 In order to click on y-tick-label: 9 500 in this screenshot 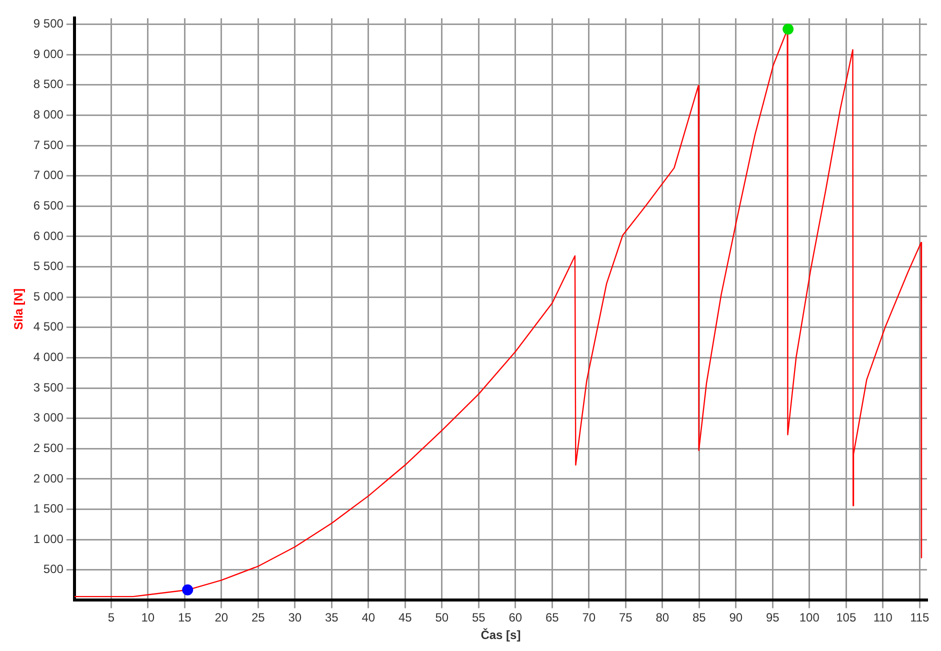, I will do `click(48, 23)`.